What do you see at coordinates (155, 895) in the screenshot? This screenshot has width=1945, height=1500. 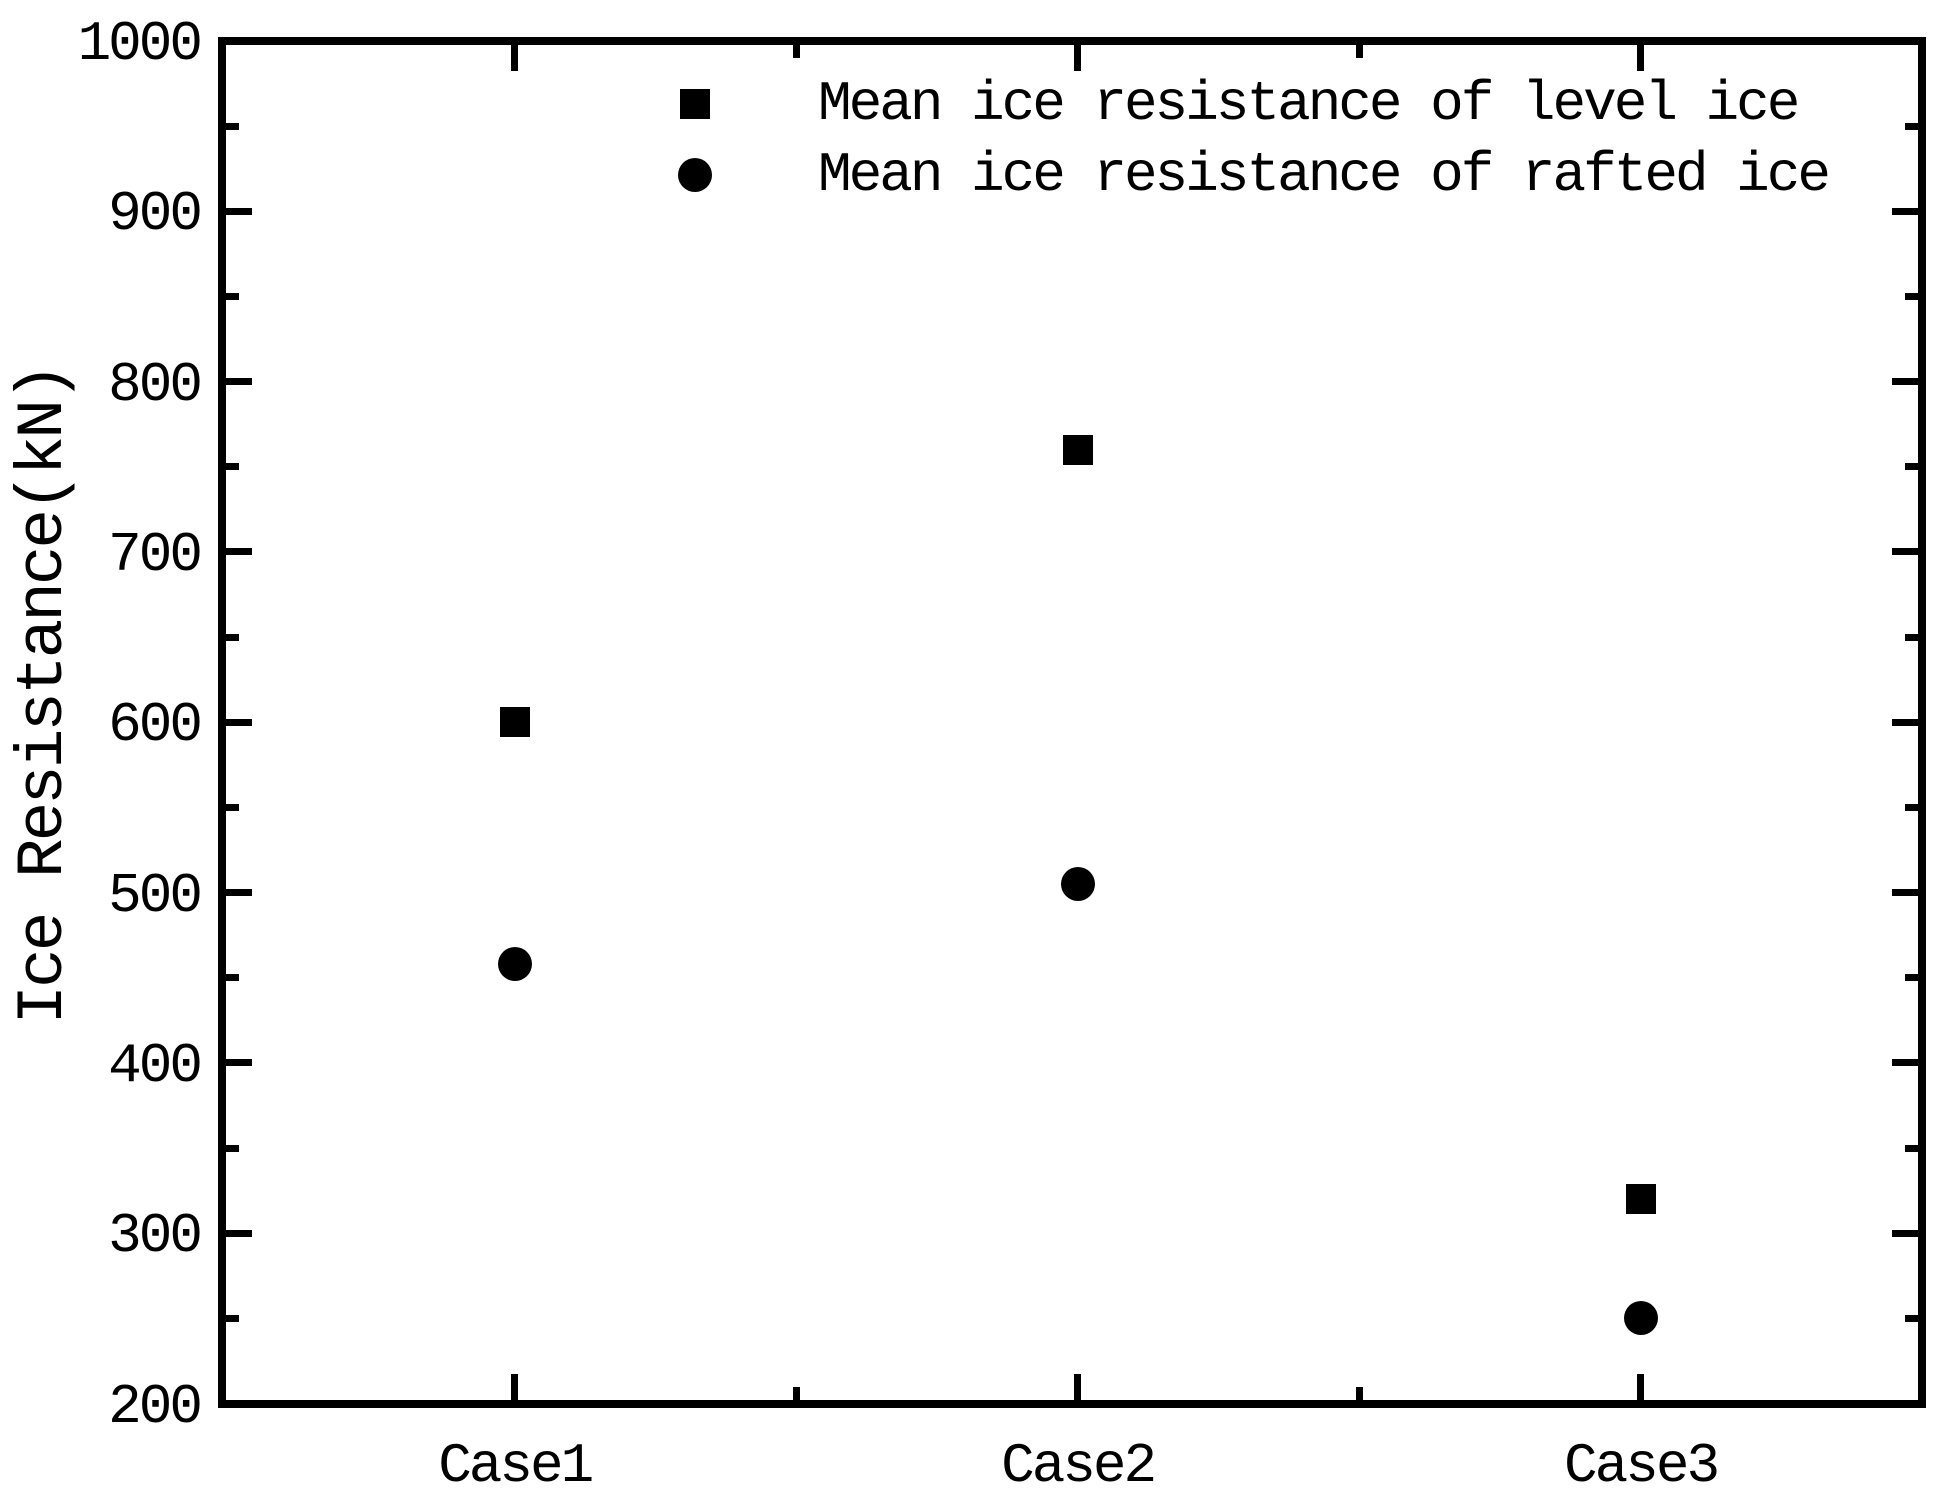 I see `y-tick-label: 500` at bounding box center [155, 895].